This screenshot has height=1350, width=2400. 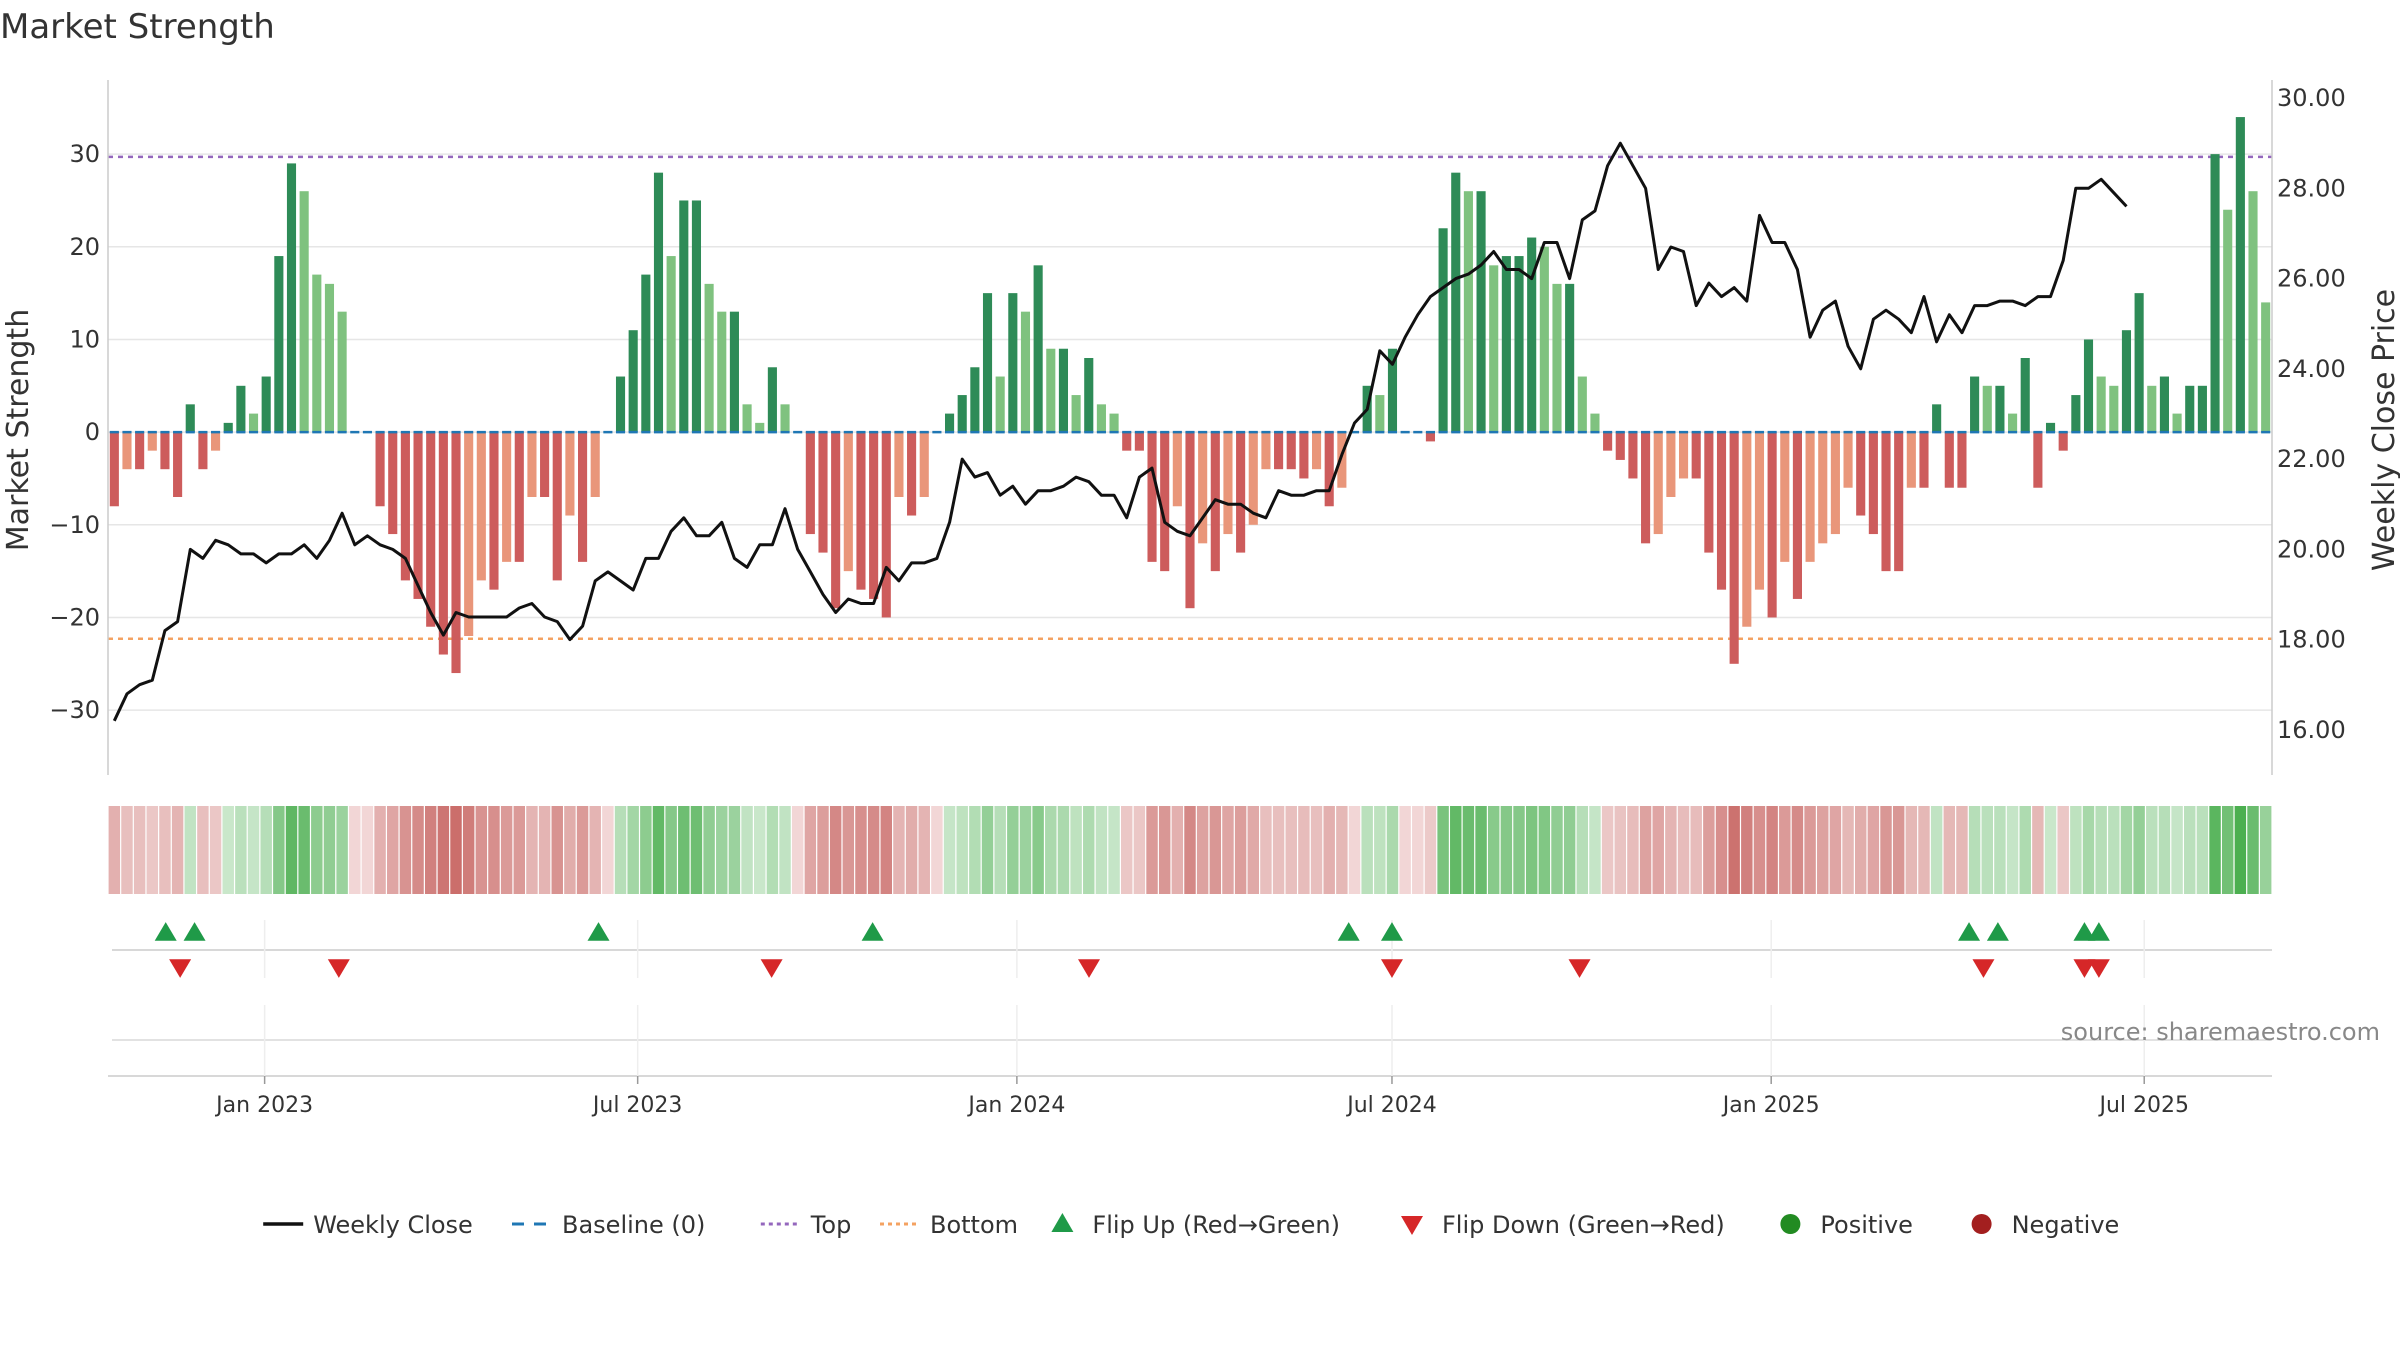 I want to click on legend-item: Top, so click(x=805, y=1225).